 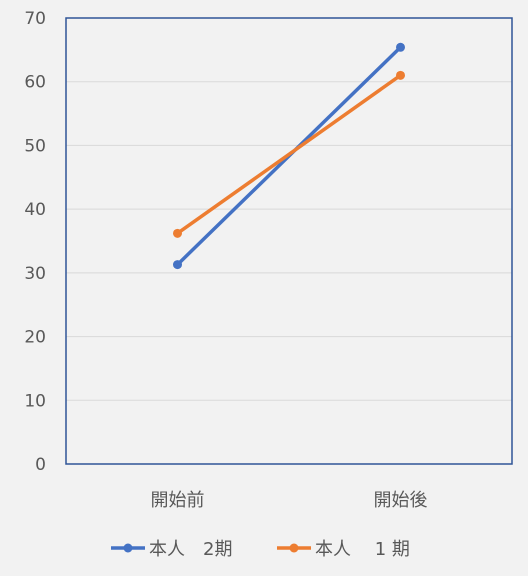 I want to click on series-line, so click(x=289, y=154).